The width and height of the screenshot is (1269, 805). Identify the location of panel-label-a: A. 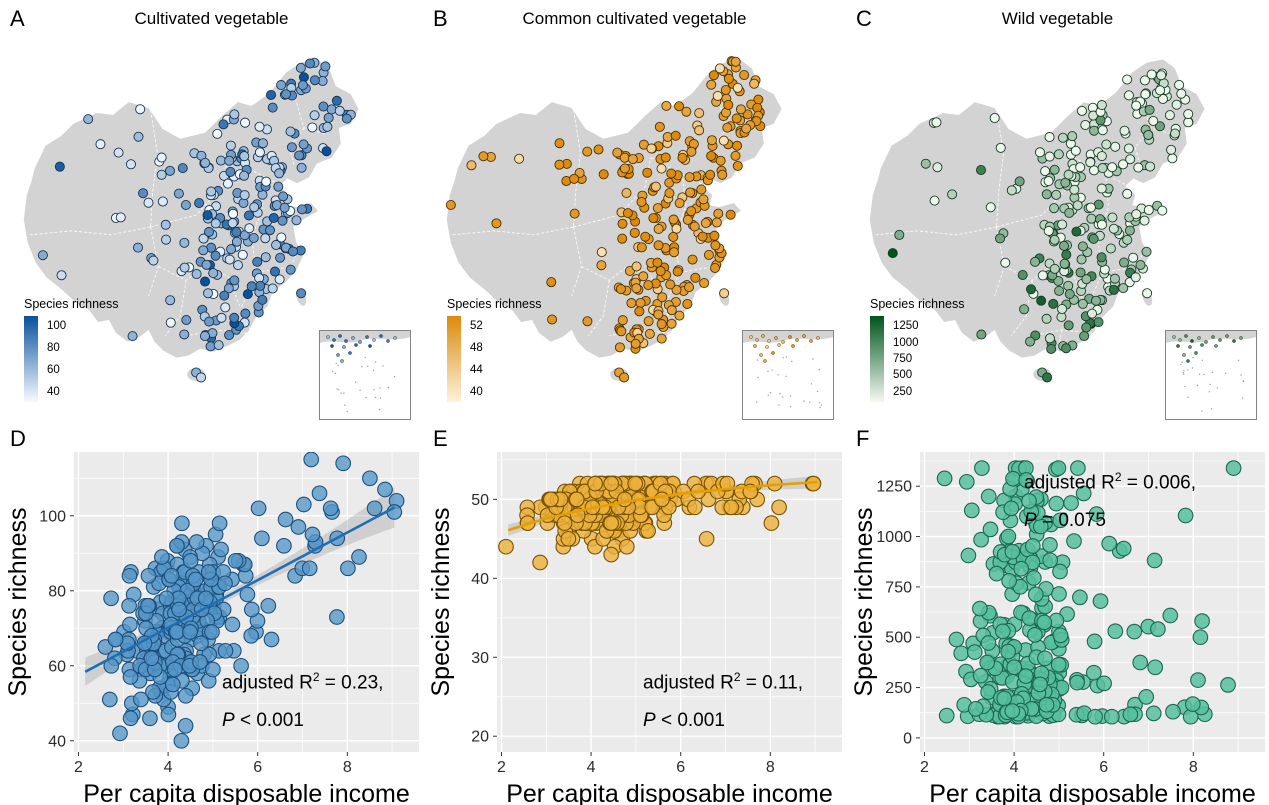
(17, 18).